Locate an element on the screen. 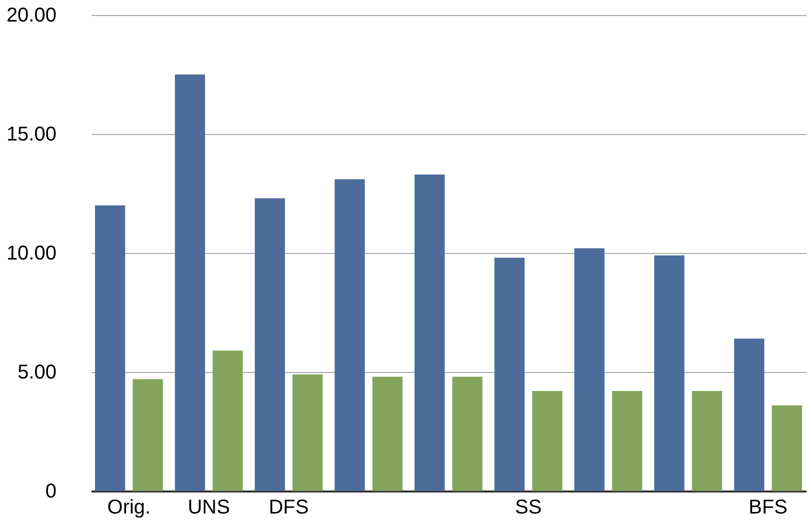 The width and height of the screenshot is (811, 522). y-tick-label: 10.00 is located at coordinates (31, 253).